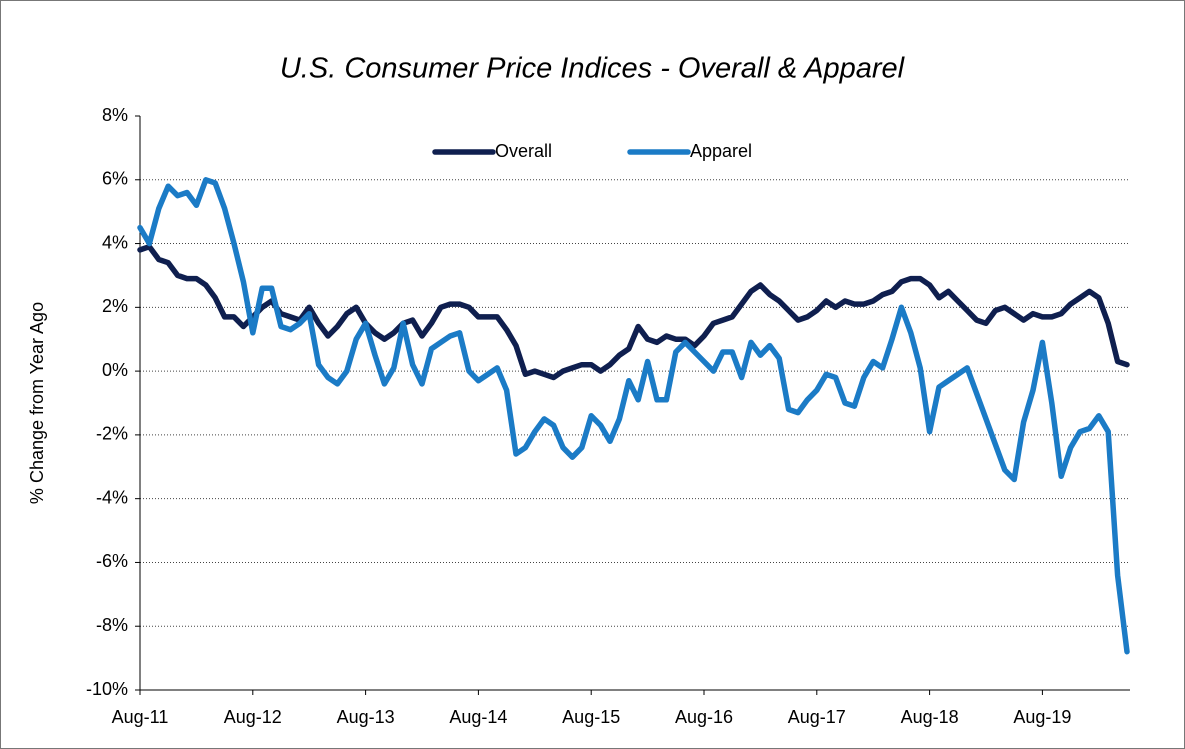 The width and height of the screenshot is (1185, 749). I want to click on y-tick-label: -10%, so click(107, 689).